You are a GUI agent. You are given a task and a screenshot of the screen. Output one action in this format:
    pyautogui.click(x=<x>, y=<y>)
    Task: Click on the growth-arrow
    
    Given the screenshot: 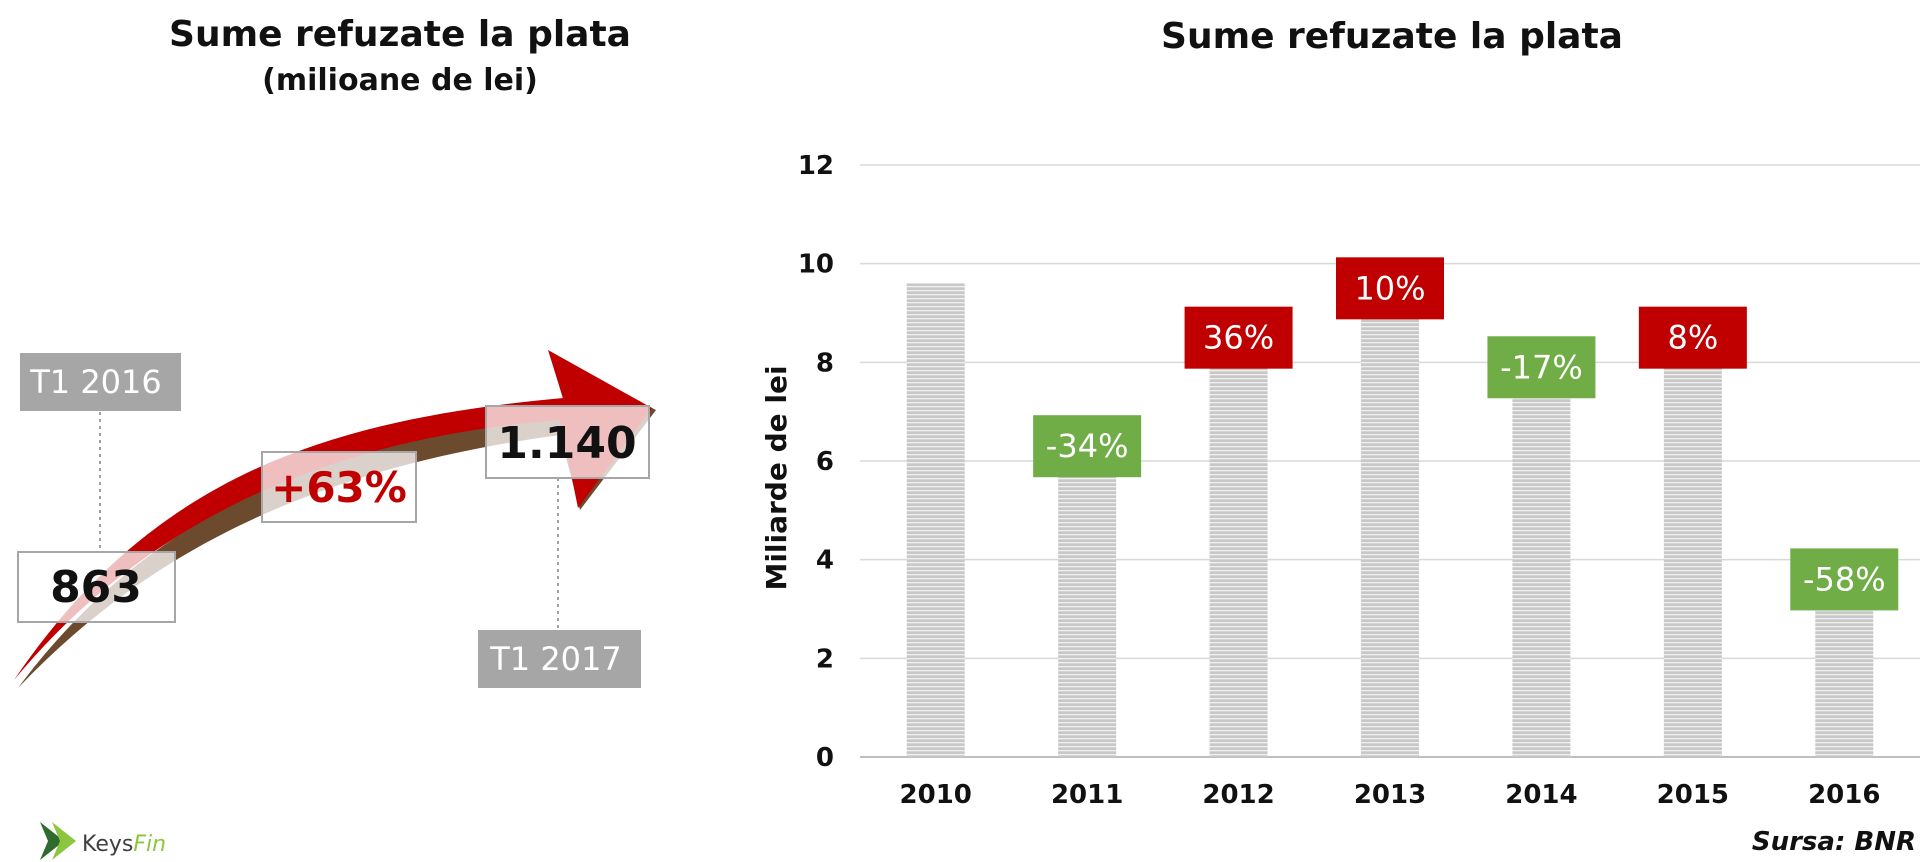 What is the action you would take?
    pyautogui.click(x=333, y=515)
    